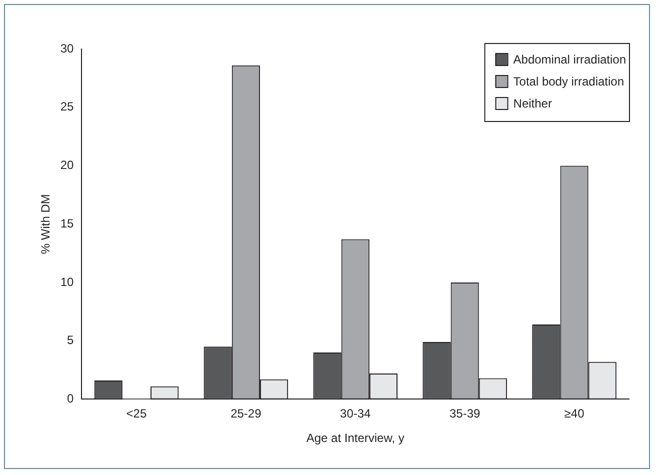 The image size is (656, 475). I want to click on legend-label: Abdominal irradiation, so click(569, 59).